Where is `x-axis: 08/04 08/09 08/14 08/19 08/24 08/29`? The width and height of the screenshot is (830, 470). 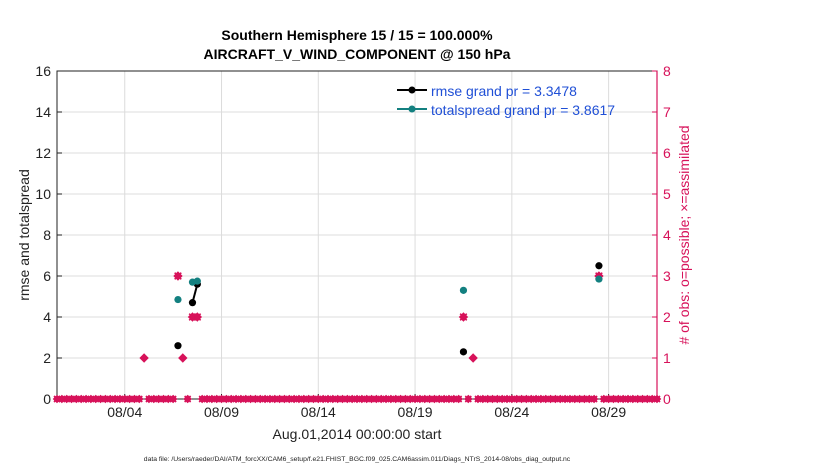 x-axis: 08/04 08/09 08/14 08/19 08/24 08/29 is located at coordinates (366, 407).